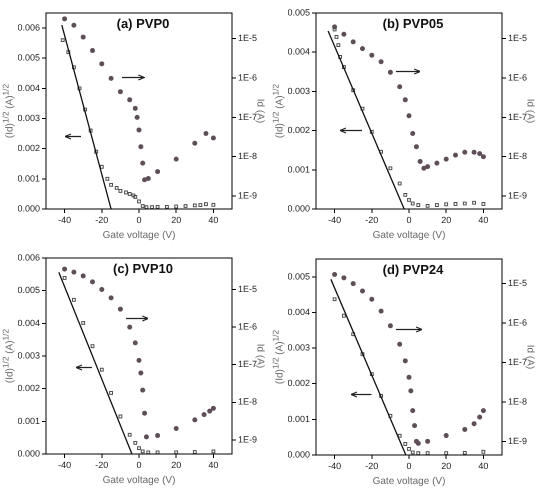 The height and width of the screenshot is (491, 541). Describe the element at coordinates (335, 219) in the screenshot. I see `x-tick-label: -40` at that location.